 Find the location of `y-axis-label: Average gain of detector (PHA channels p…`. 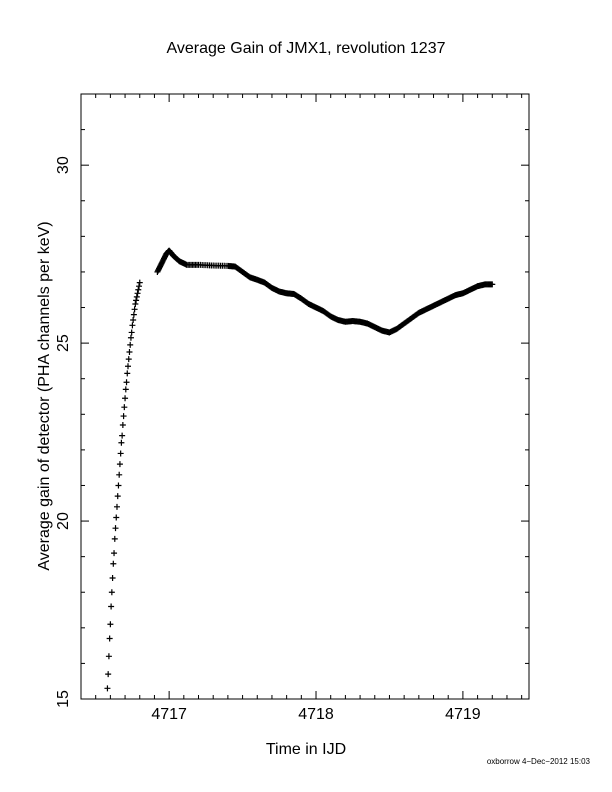

y-axis-label: Average gain of detector (PHA channels p… is located at coordinates (44, 395).